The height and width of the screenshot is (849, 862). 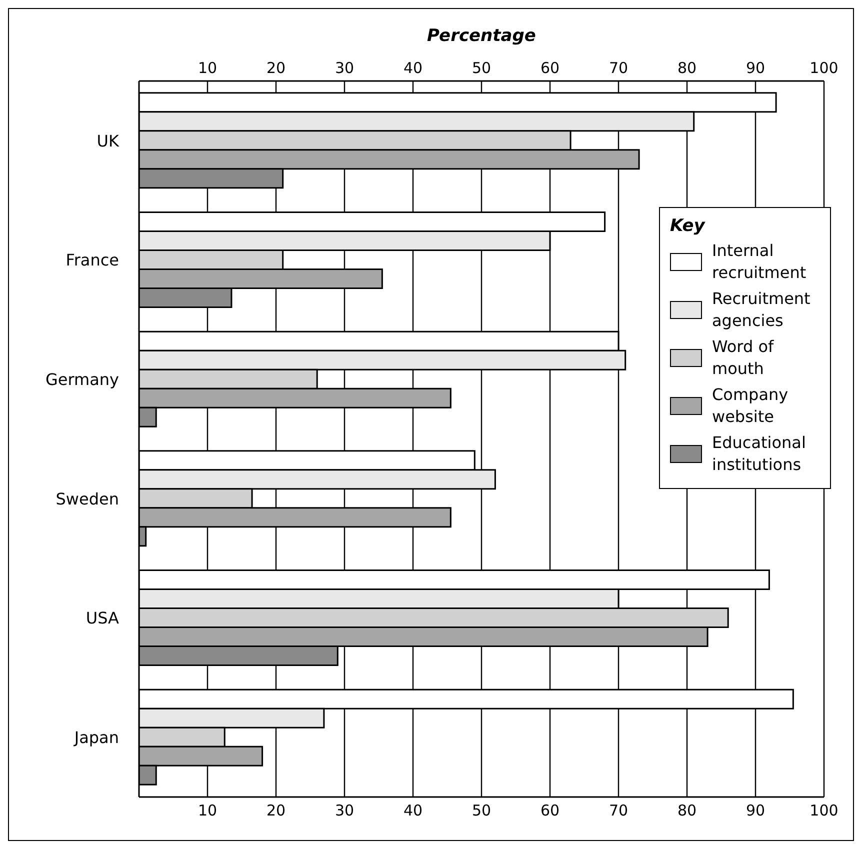 What do you see at coordinates (760, 262) in the screenshot?
I see `legend-label: Internal recruitment` at bounding box center [760, 262].